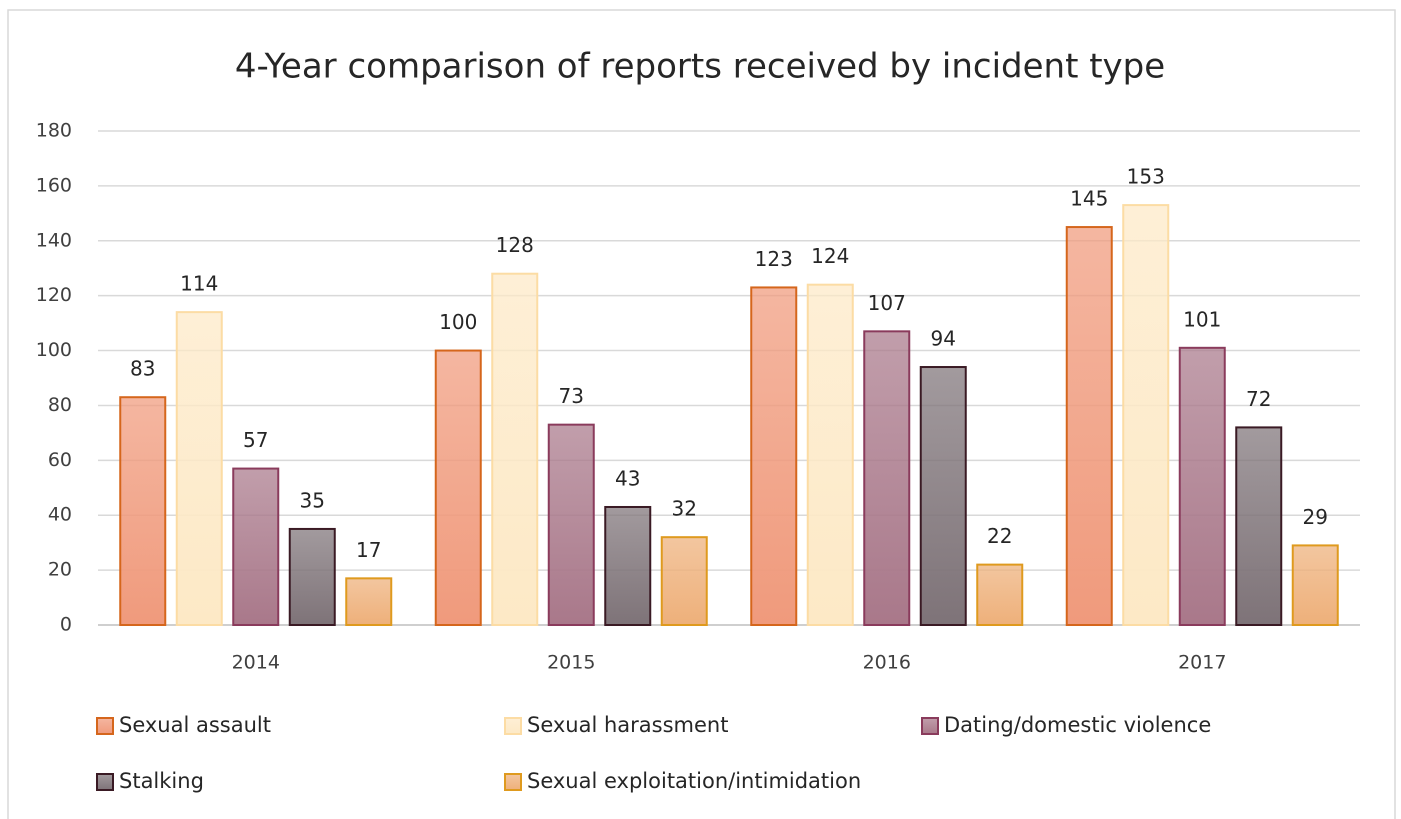 The image size is (1401, 819). I want to click on y-tick-label: 0, so click(66, 625).